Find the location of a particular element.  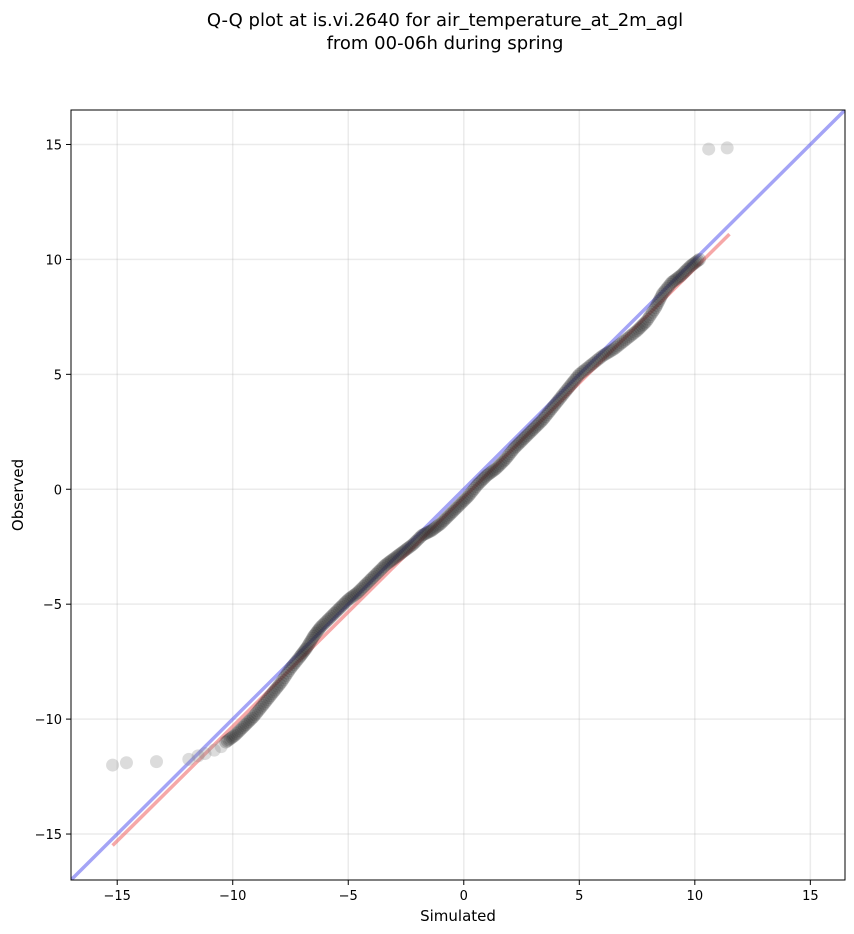

y-tick-label: −15 is located at coordinates (48, 835).